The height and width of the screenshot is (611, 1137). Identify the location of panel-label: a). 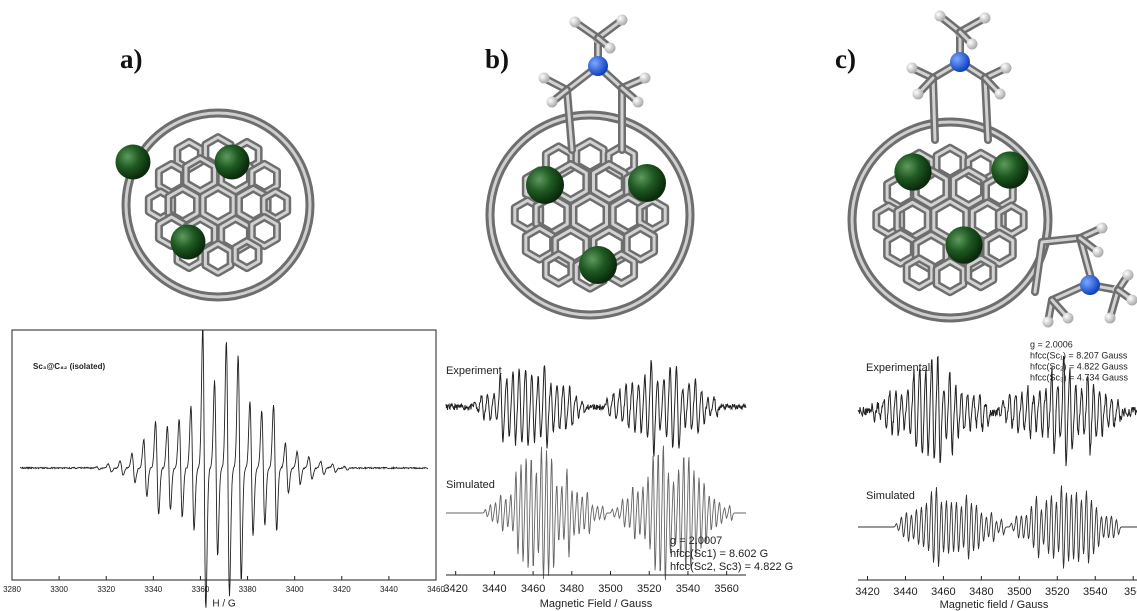
(131, 59).